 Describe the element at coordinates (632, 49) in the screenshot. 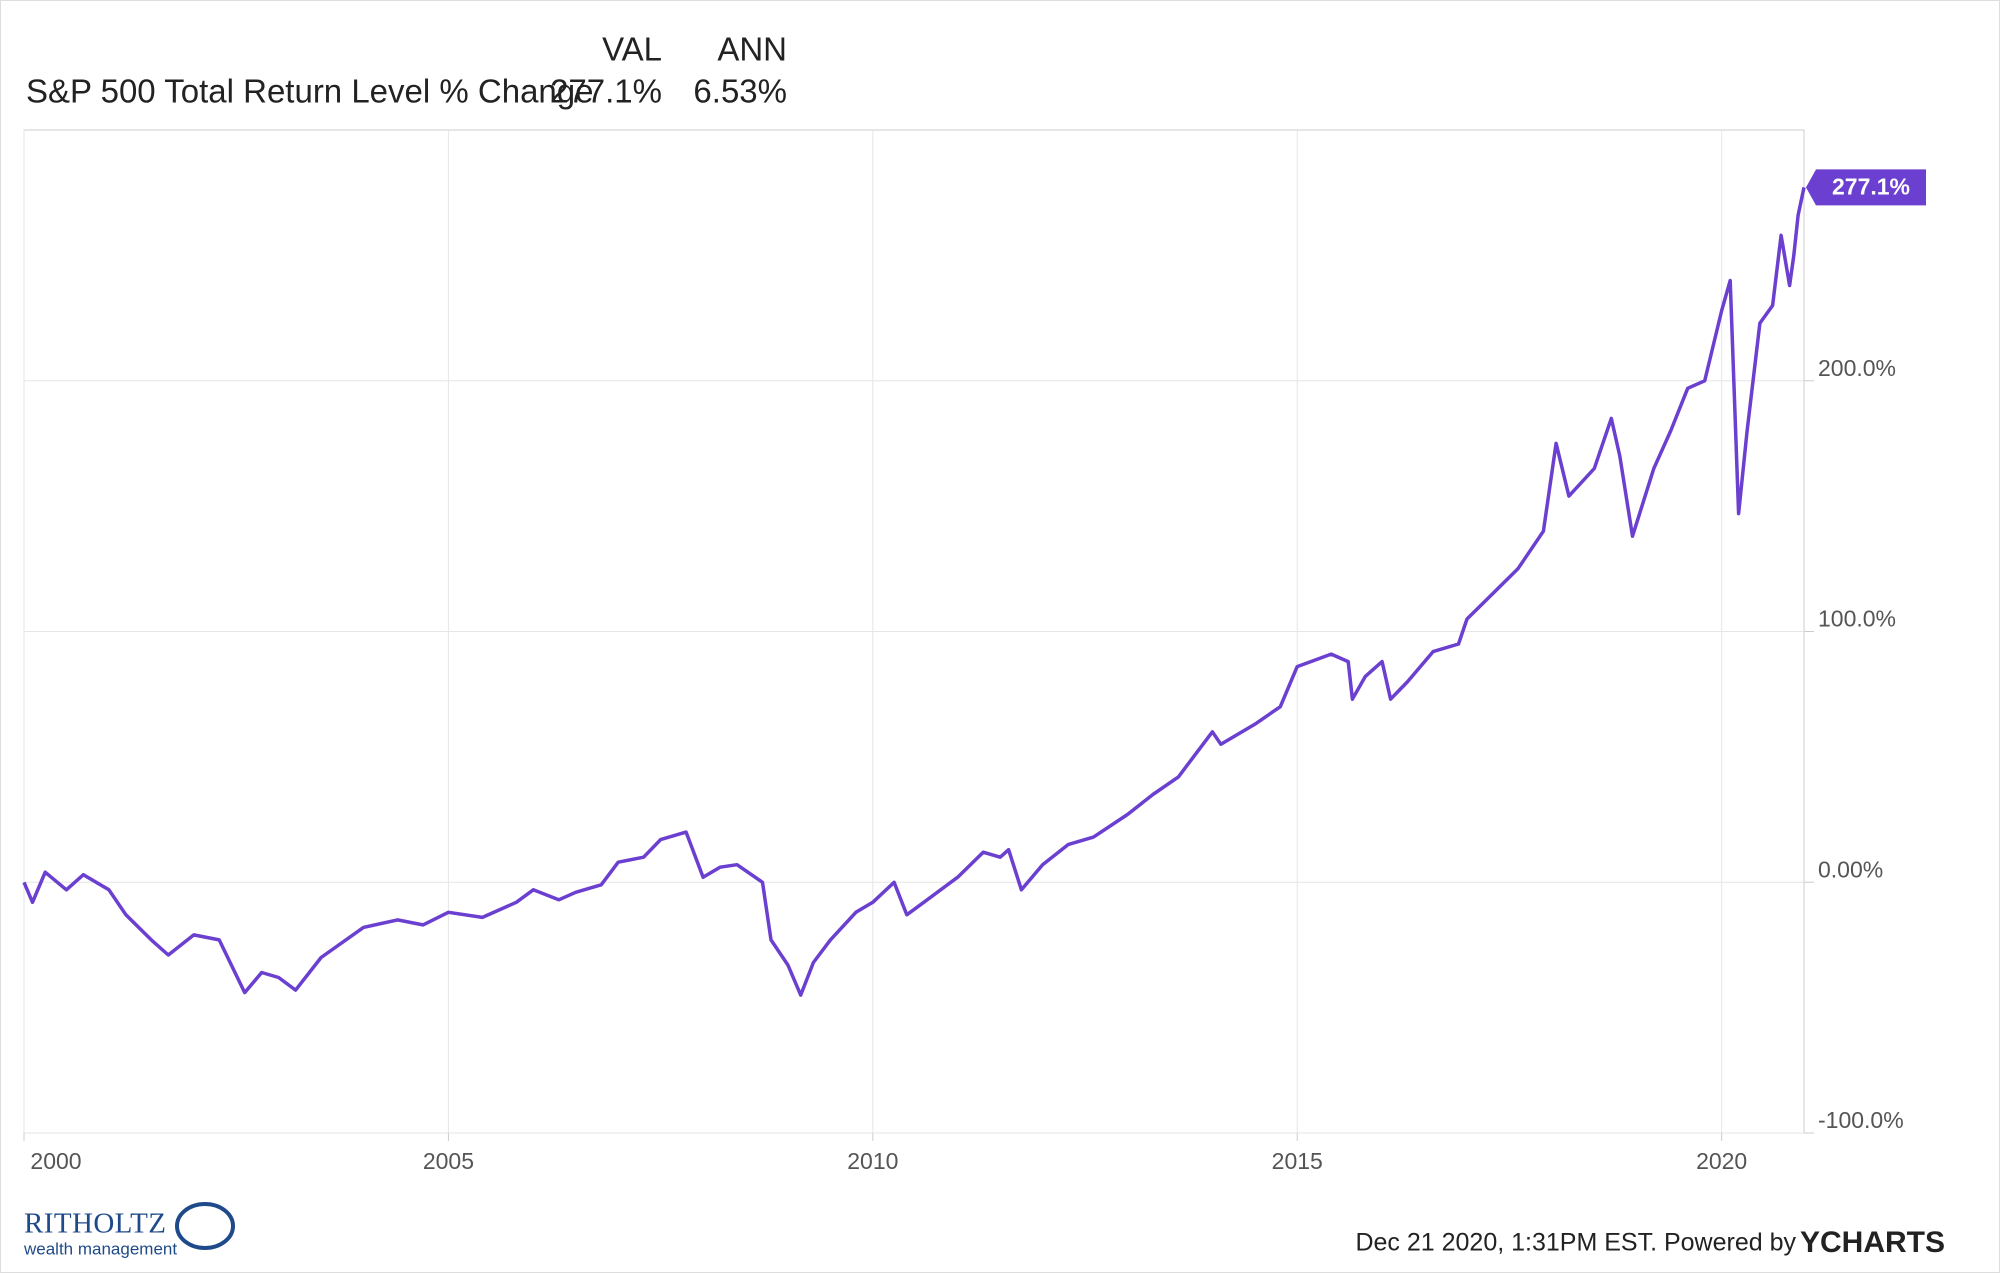

I see `header-col: VAL` at that location.